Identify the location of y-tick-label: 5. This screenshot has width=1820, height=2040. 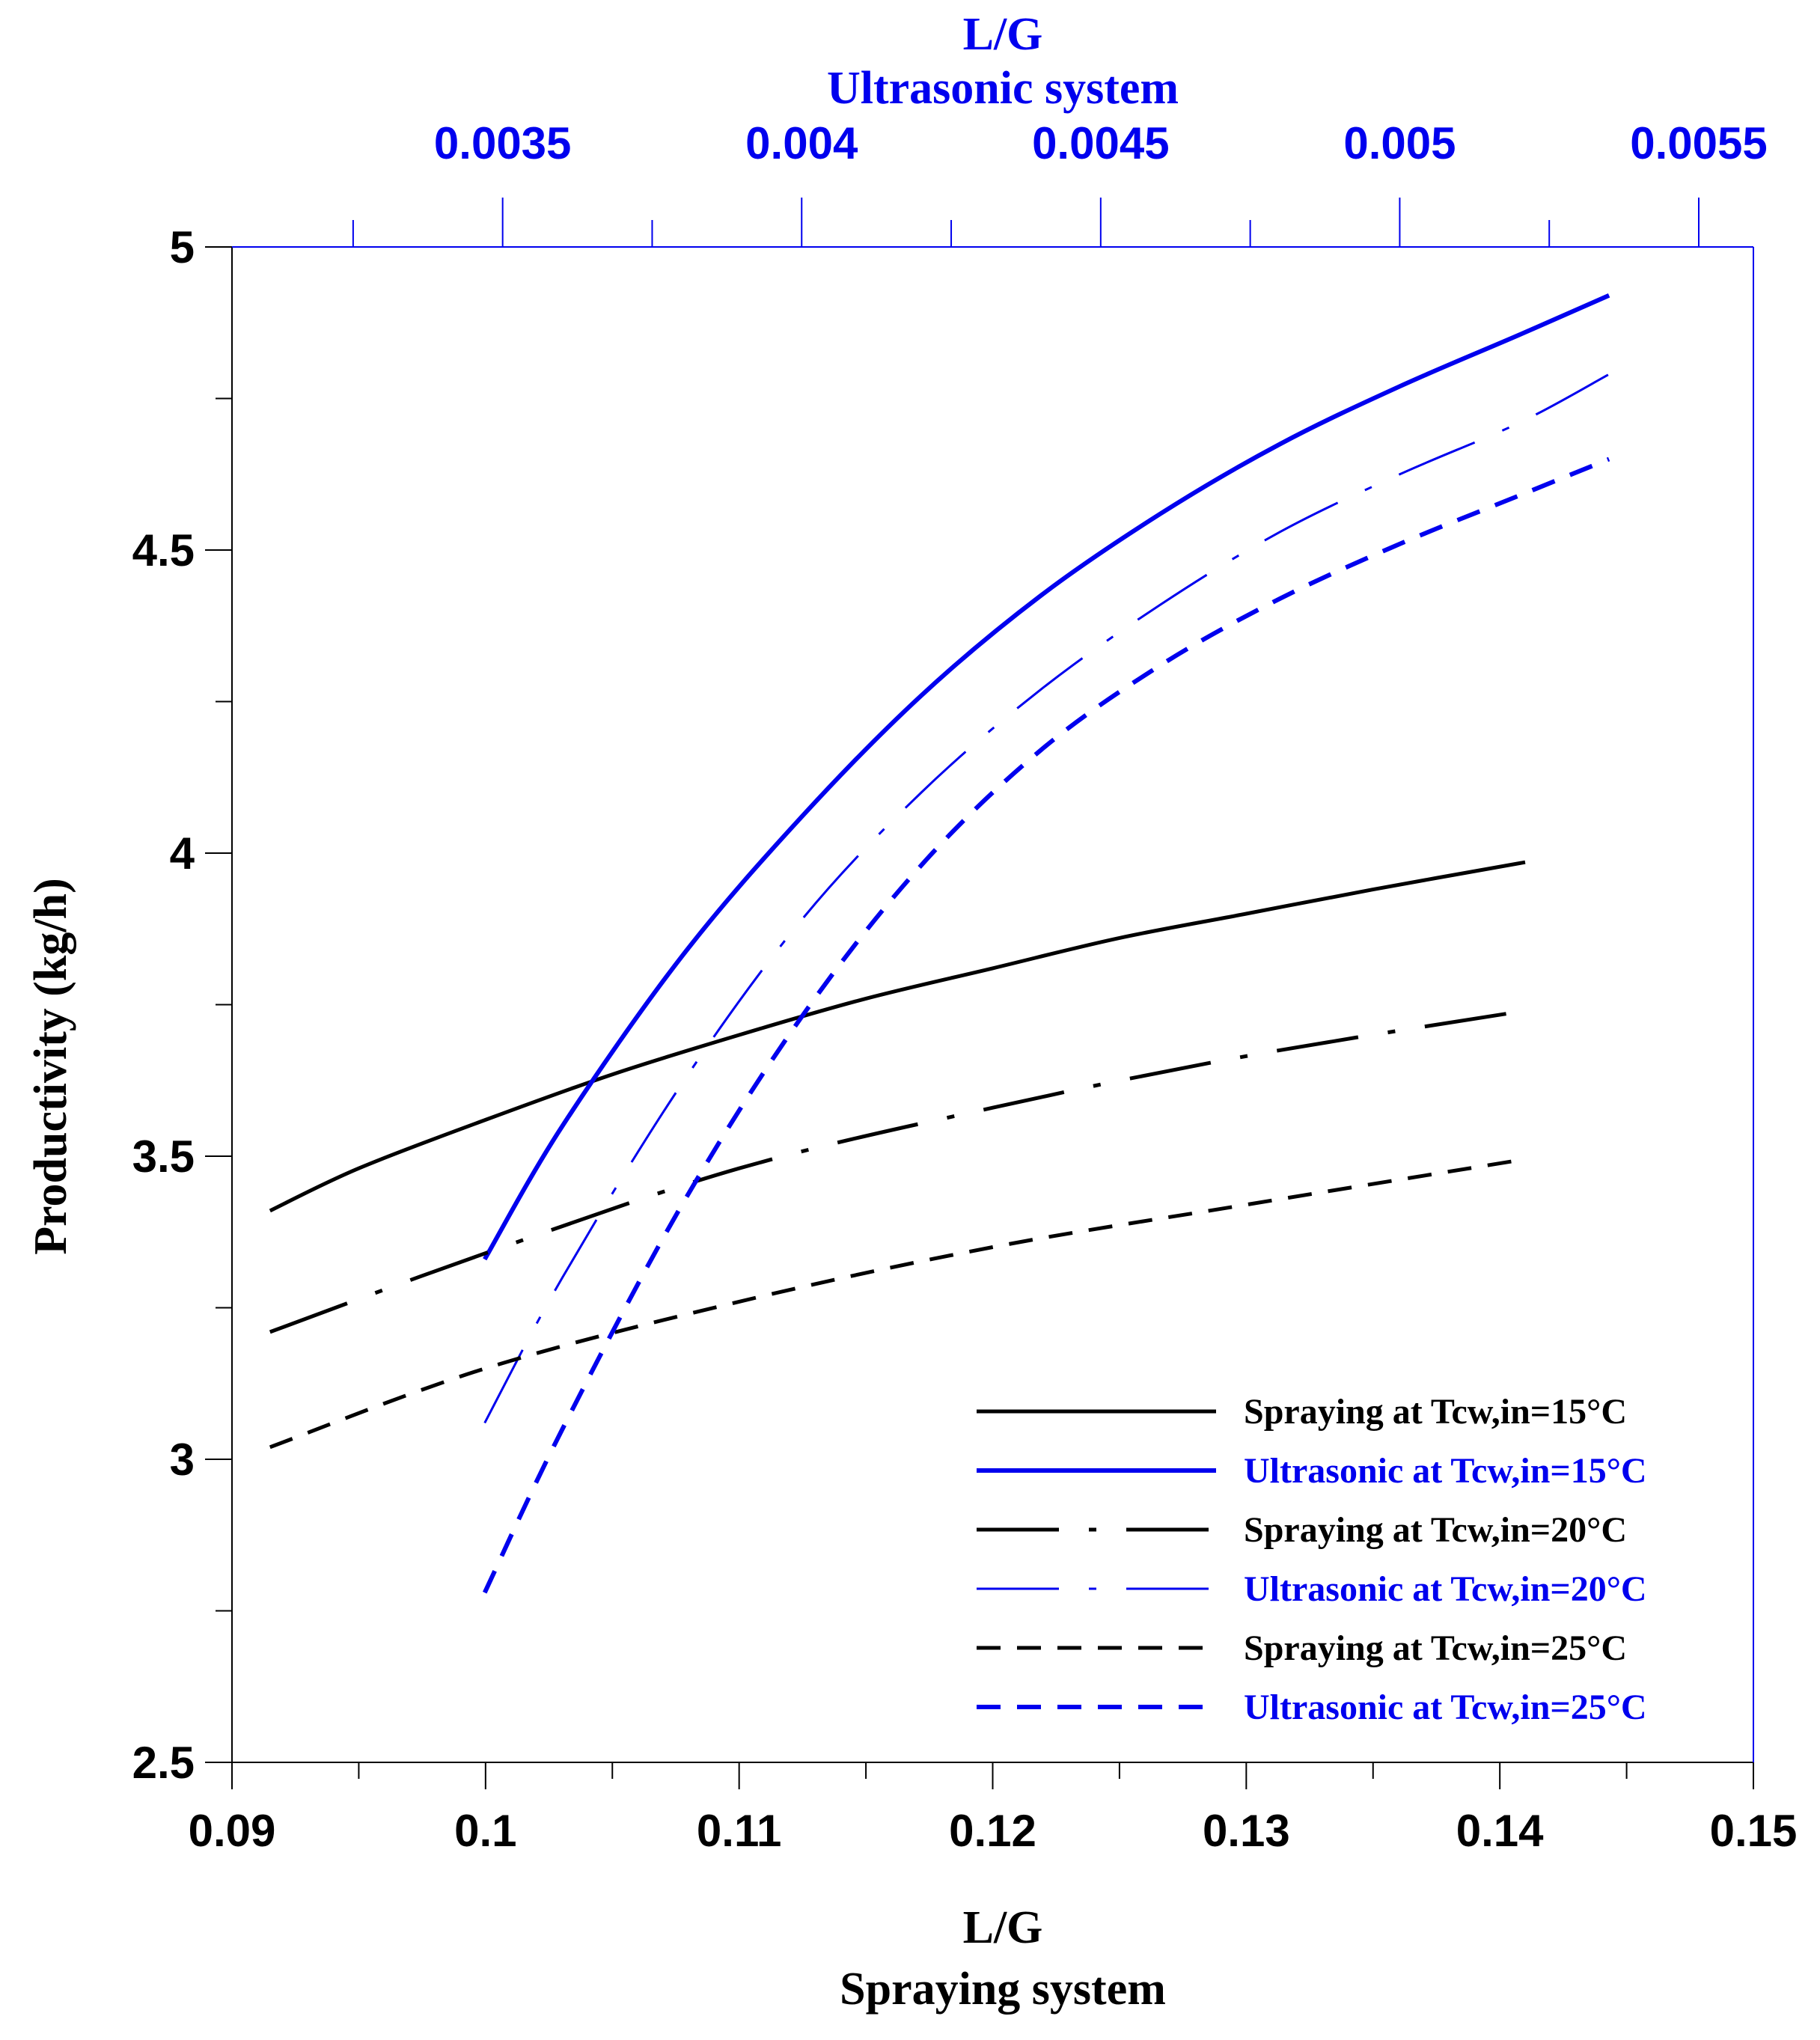
(182, 247).